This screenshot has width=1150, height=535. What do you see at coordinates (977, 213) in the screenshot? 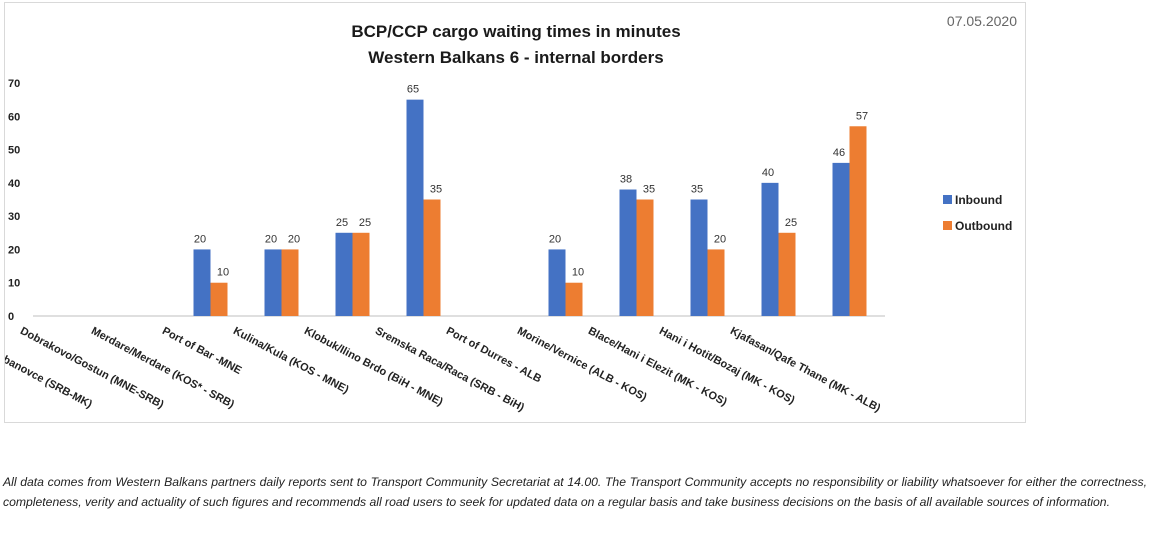
I see `legend: Inbound Outbound` at bounding box center [977, 213].